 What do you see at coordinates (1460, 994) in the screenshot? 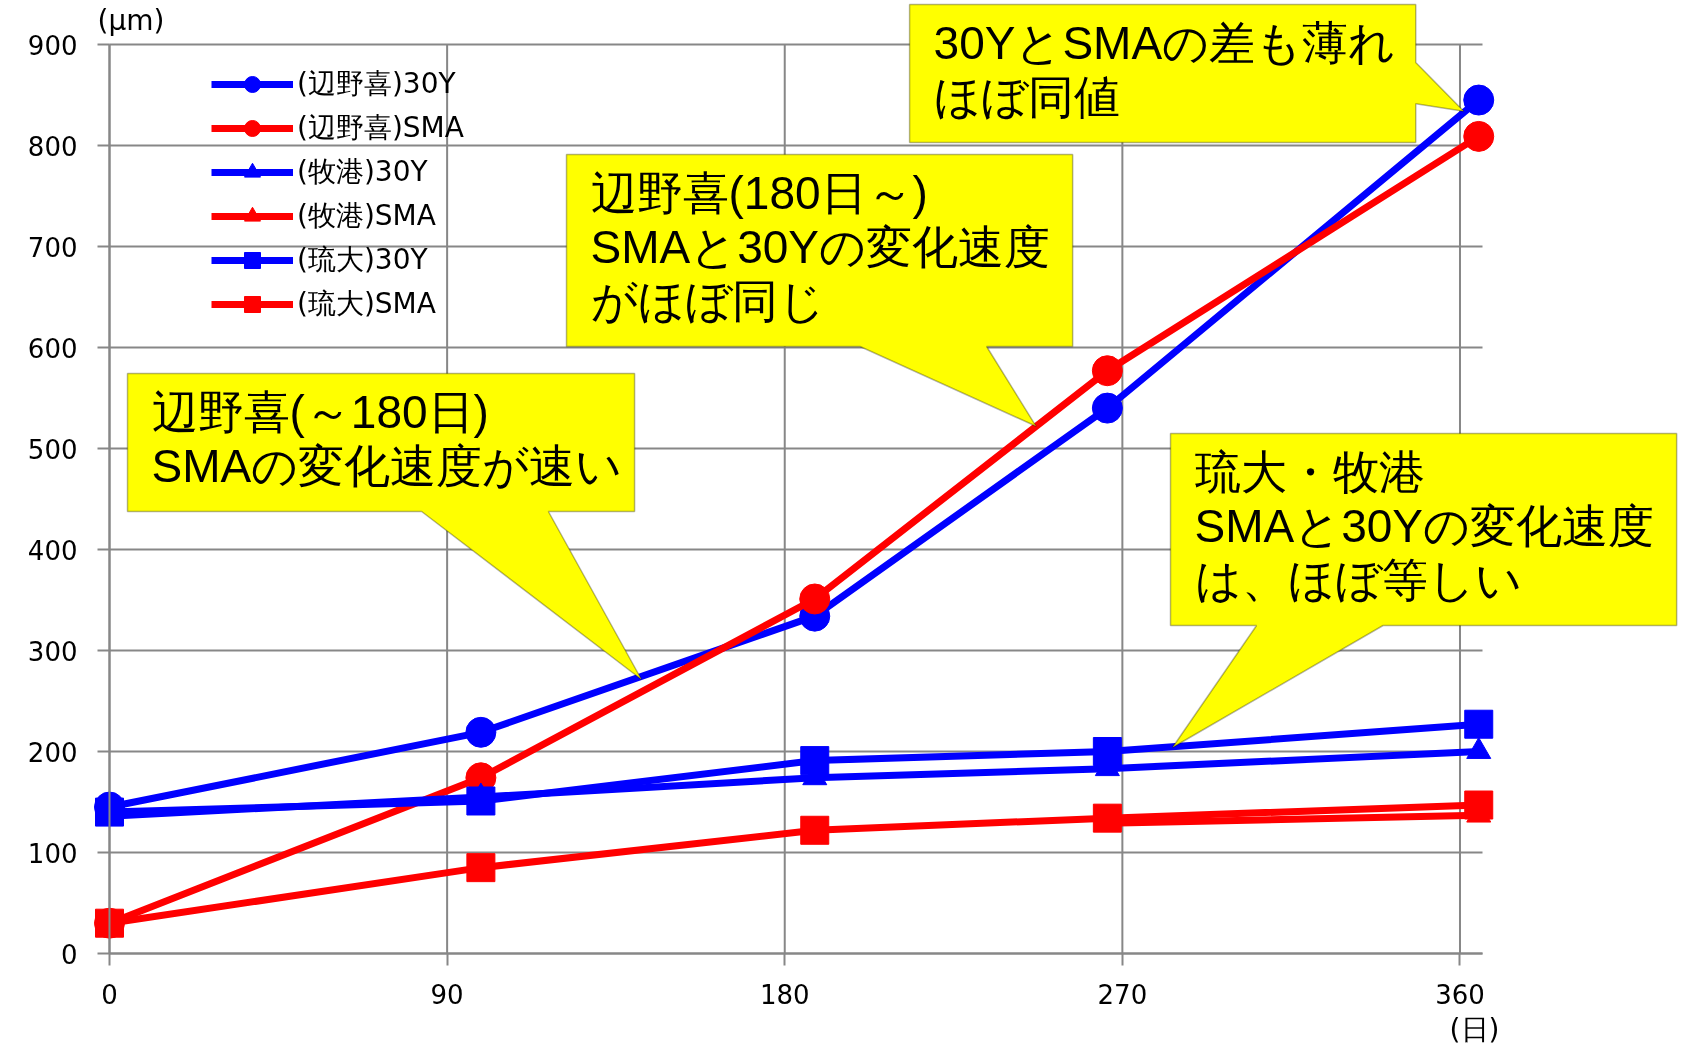
I see `x-tick-label: 360` at bounding box center [1460, 994].